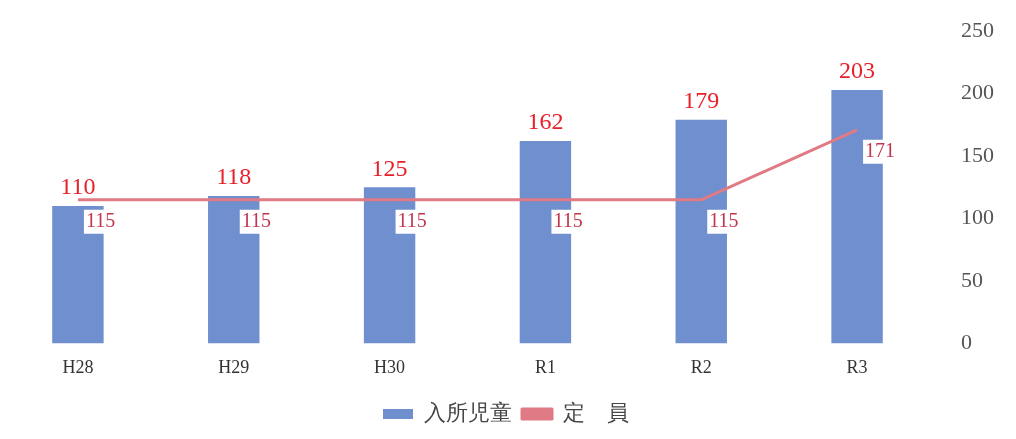 The height and width of the screenshot is (439, 1016). What do you see at coordinates (390, 366) in the screenshot?
I see `x-tick-label: H30` at bounding box center [390, 366].